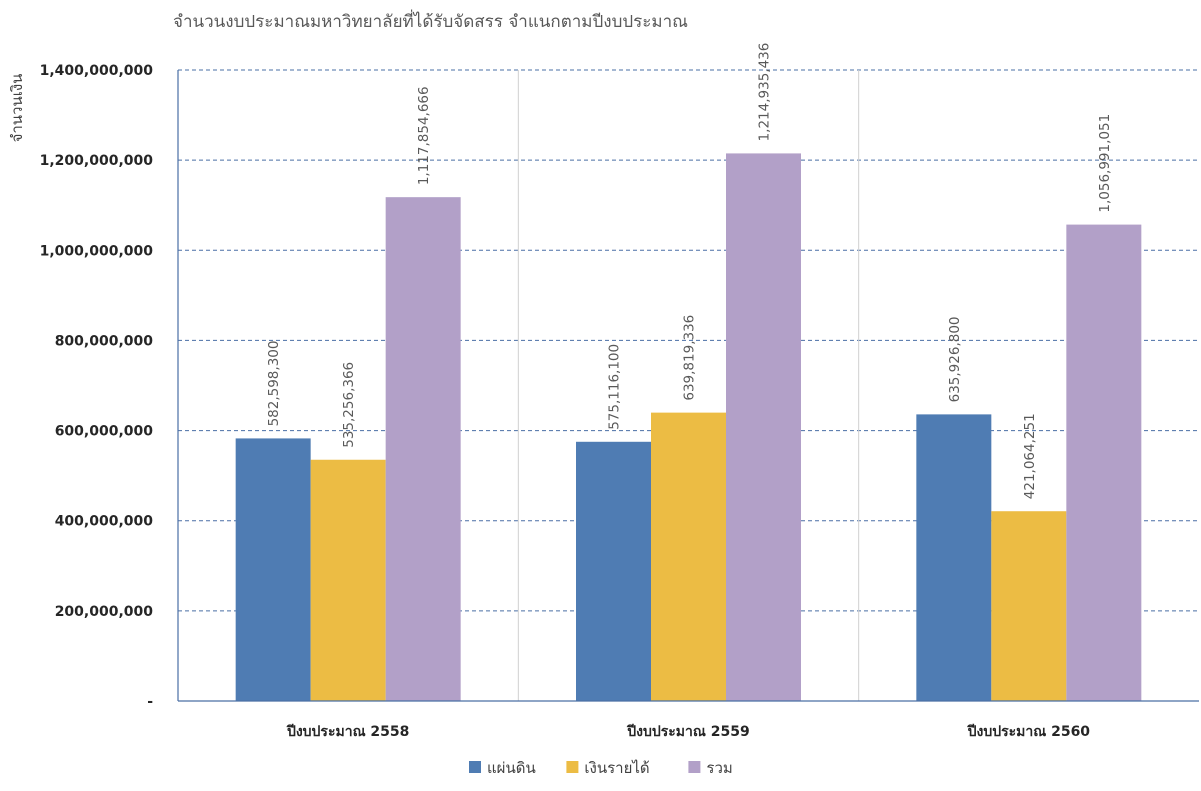  I want to click on x-tick-label: ปีงบประมาณ 2559, so click(688, 732).